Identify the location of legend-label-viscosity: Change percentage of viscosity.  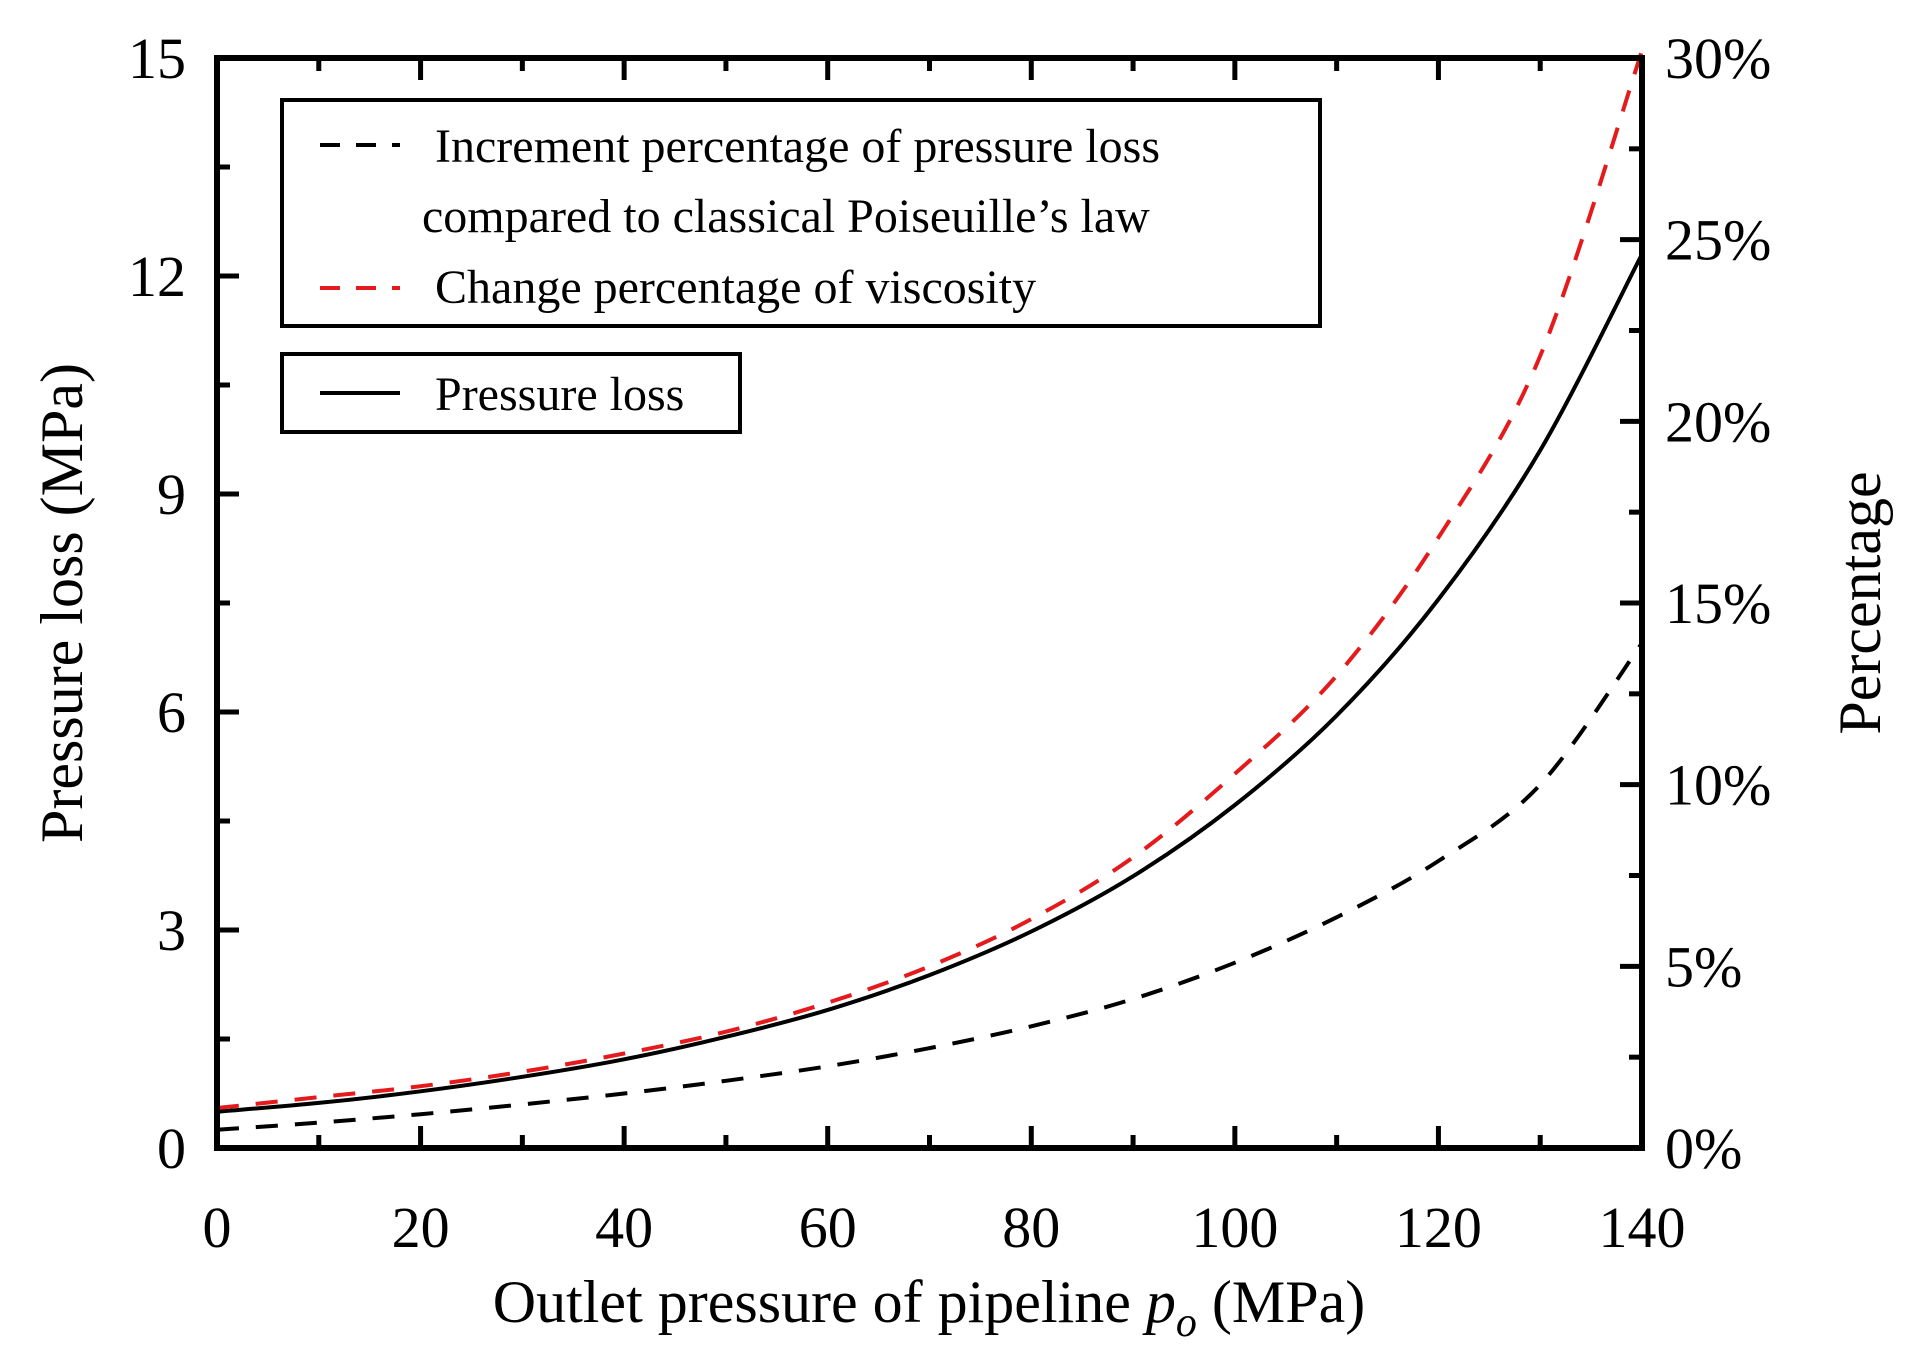
(735, 287).